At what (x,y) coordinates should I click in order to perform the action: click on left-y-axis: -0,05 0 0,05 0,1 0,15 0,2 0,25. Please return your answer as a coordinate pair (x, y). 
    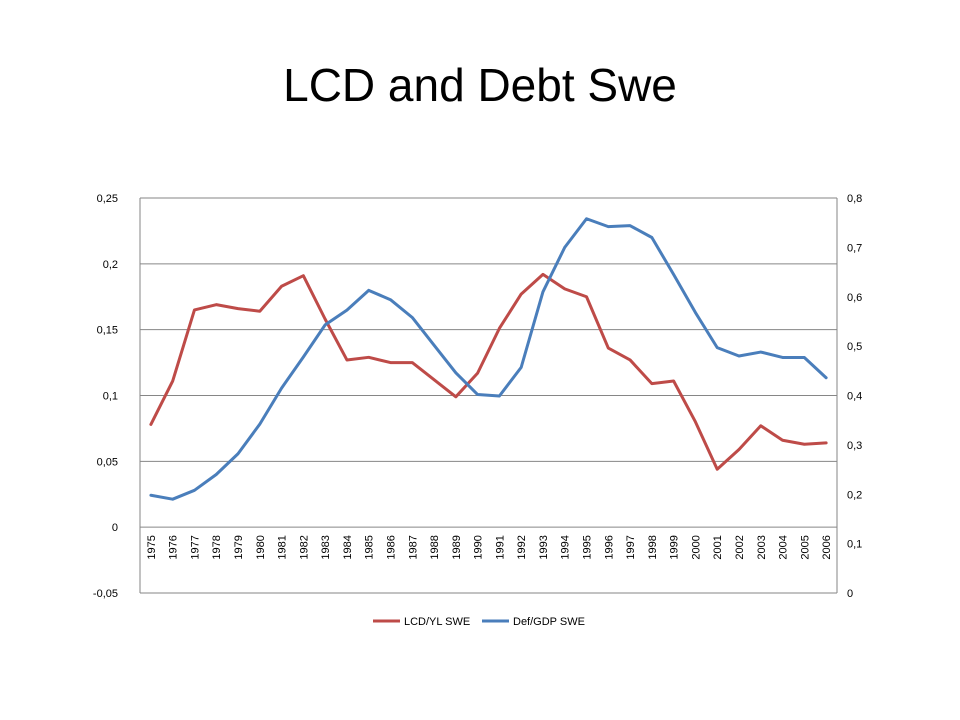
    Looking at the image, I should click on (105, 396).